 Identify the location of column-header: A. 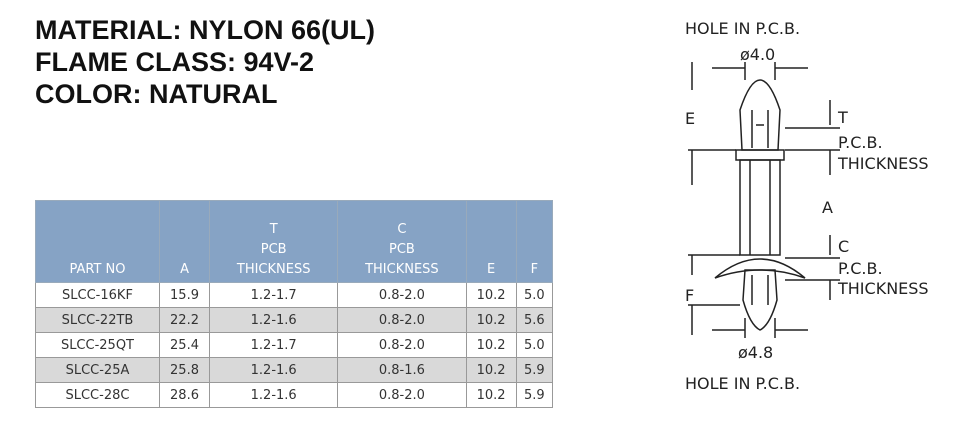
(184, 241).